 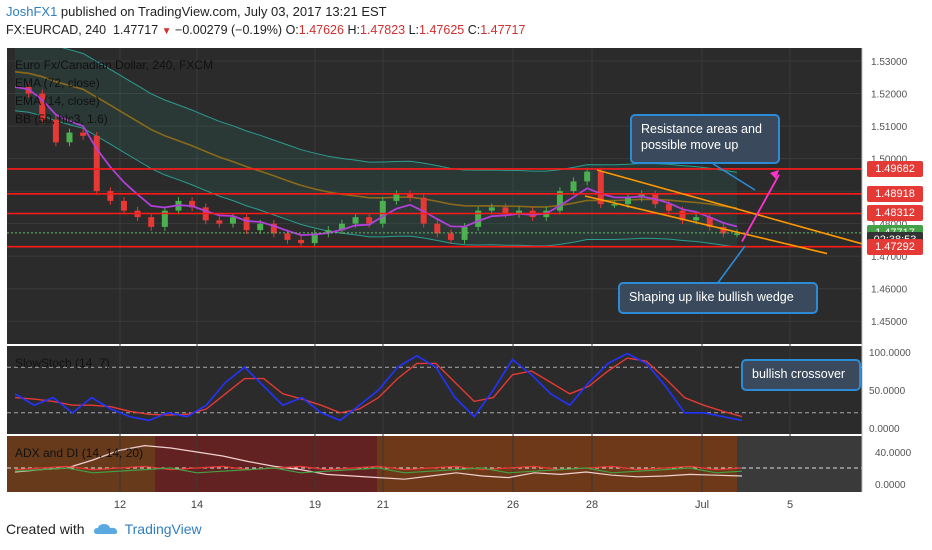 I want to click on created-with-text: Created with, so click(x=45, y=529).